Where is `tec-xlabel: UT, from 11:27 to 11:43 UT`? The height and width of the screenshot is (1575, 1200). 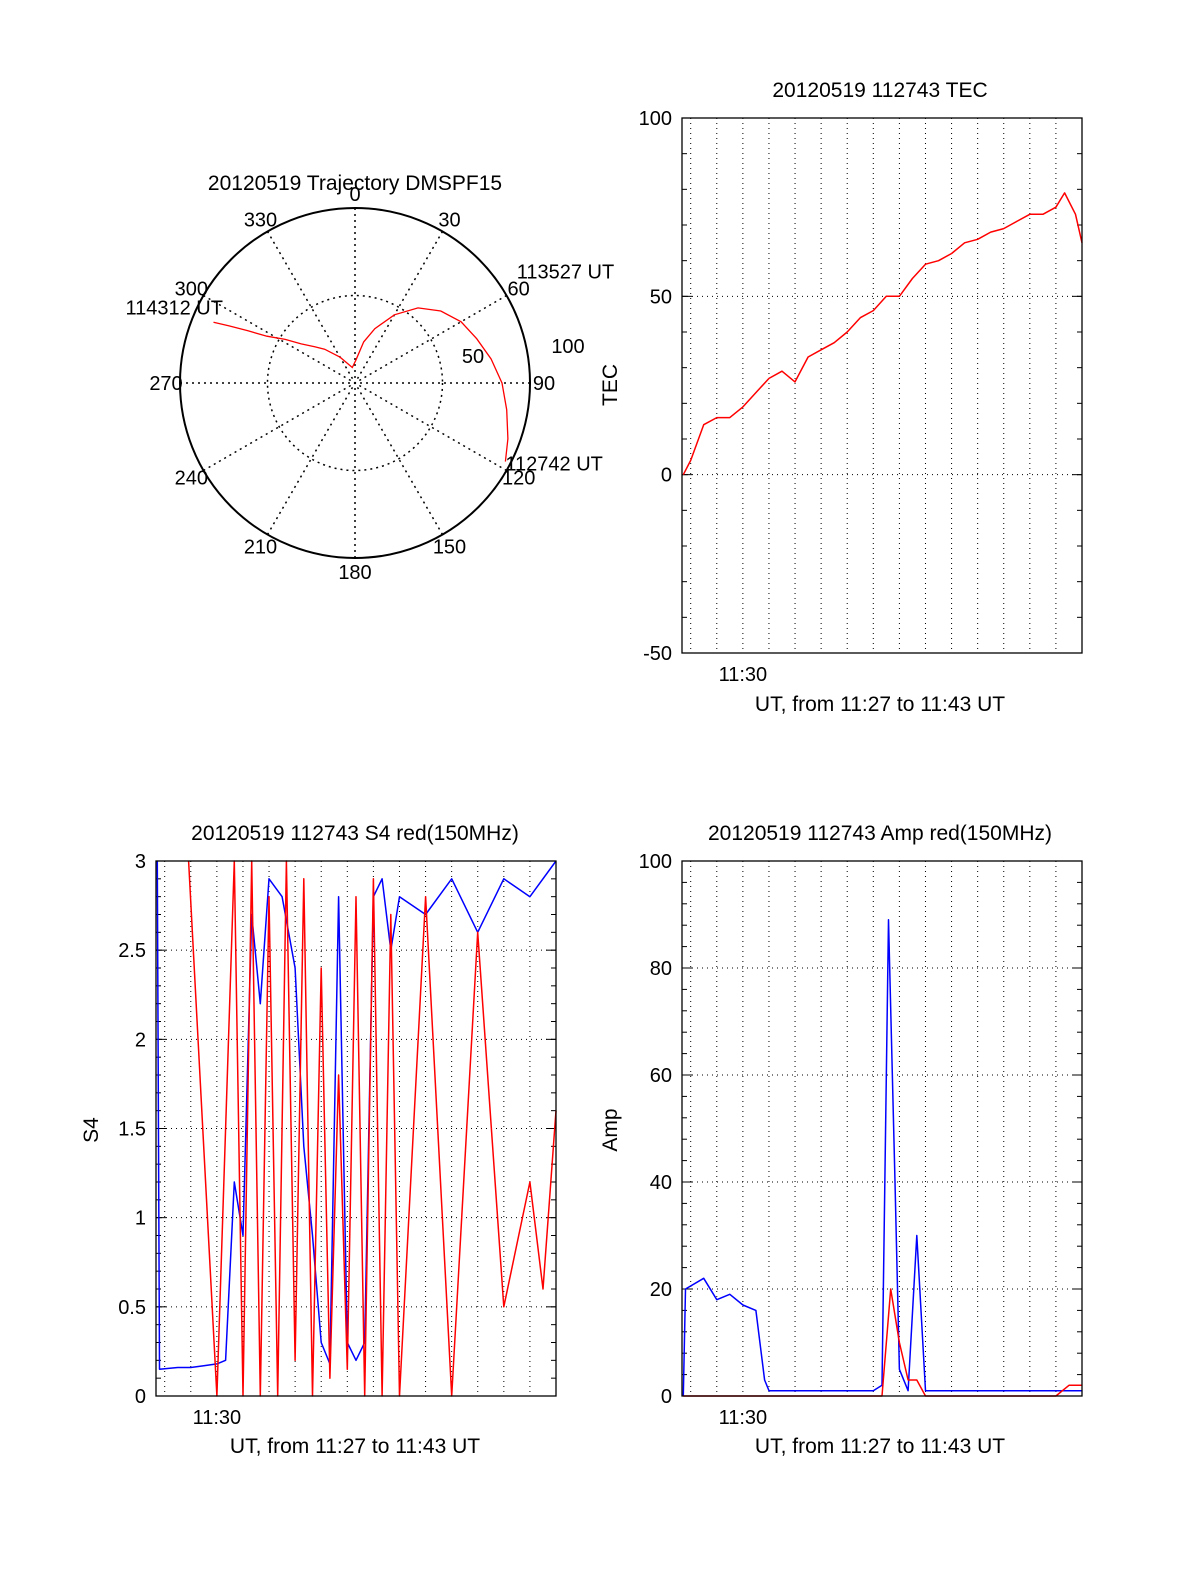
tec-xlabel: UT, from 11:27 to 11:43 UT is located at coordinates (880, 704).